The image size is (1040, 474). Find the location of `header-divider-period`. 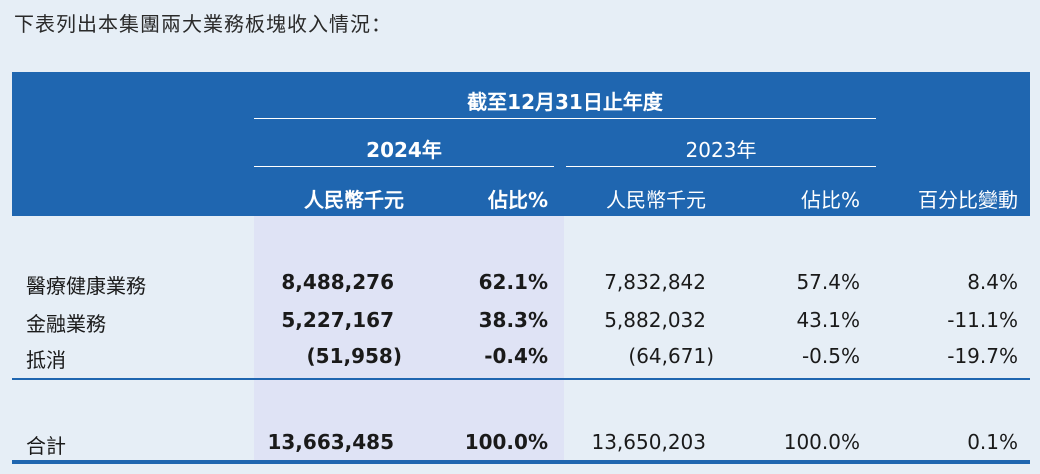

header-divider-period is located at coordinates (565, 118).